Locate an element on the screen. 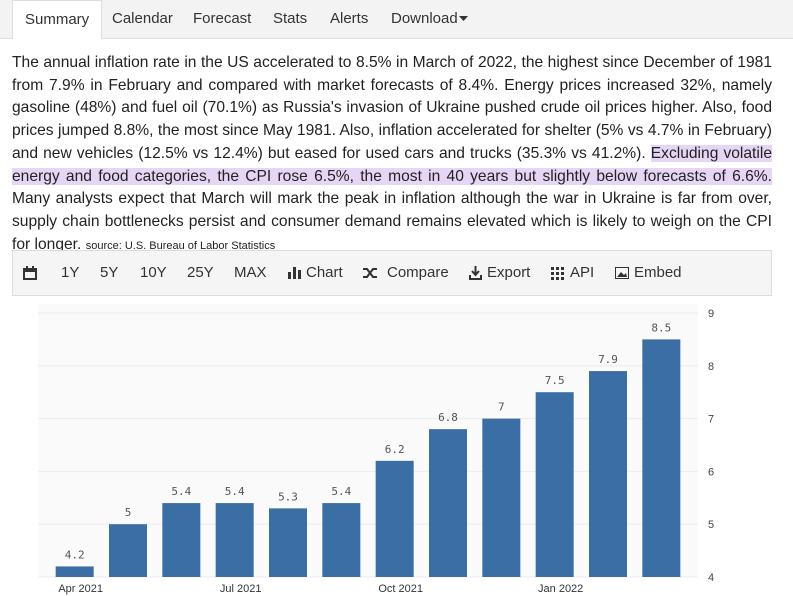  compare-icon is located at coordinates (370, 273).